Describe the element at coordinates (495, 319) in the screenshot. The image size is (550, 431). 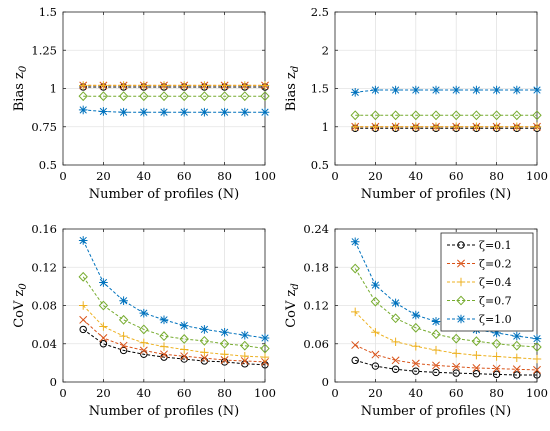
I see `legend-label: ζ=1.0` at that location.